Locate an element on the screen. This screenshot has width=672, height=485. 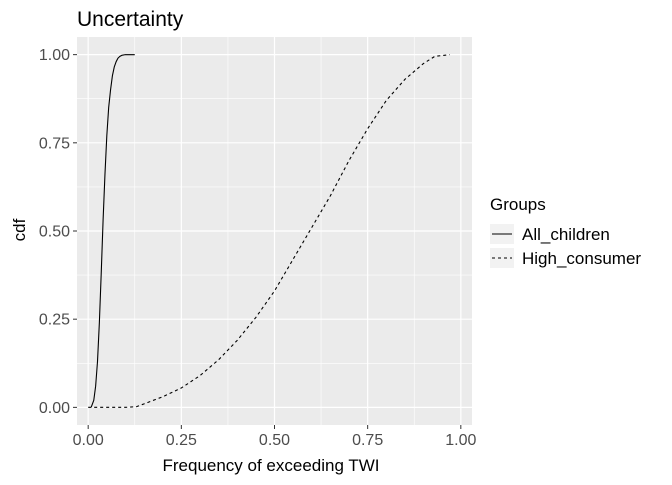
y-tick-label: 1.00 is located at coordinates (54, 55).